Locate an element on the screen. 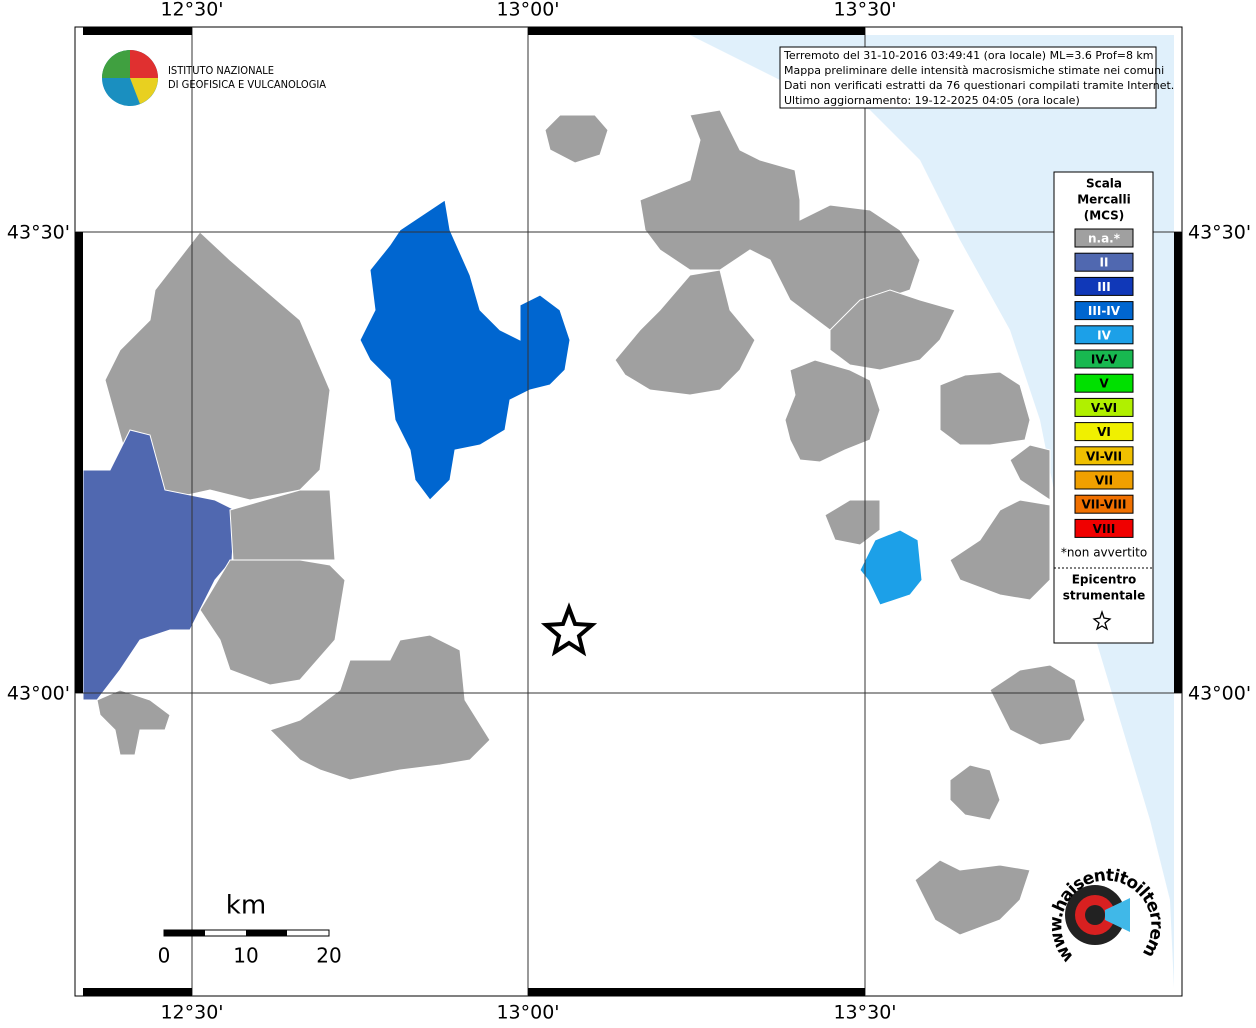 This screenshot has height=1028, width=1256. legend-label: V-VI is located at coordinates (1104, 408).